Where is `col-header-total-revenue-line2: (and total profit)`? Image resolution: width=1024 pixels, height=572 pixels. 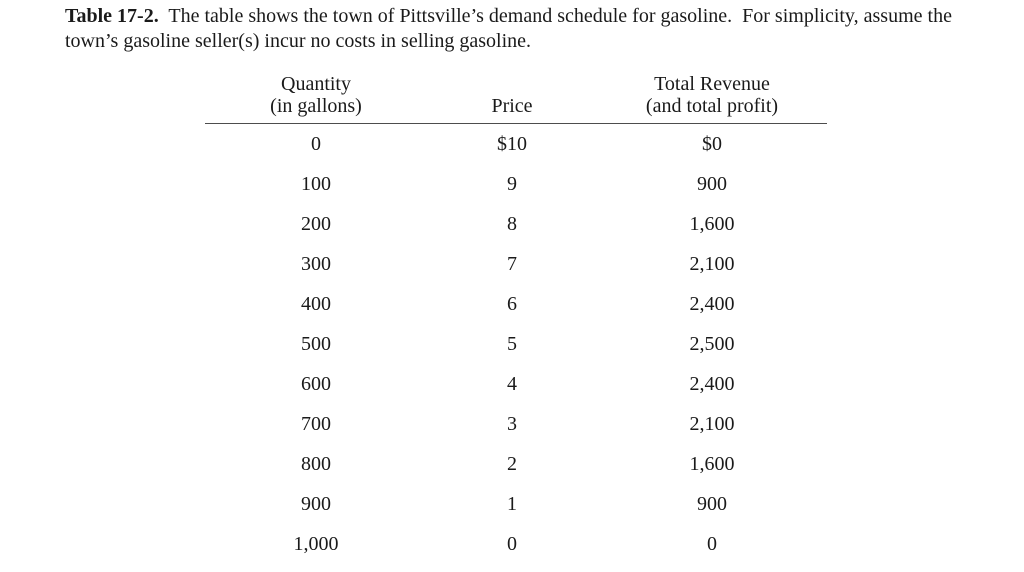 col-header-total-revenue-line2: (and total profit) is located at coordinates (712, 106).